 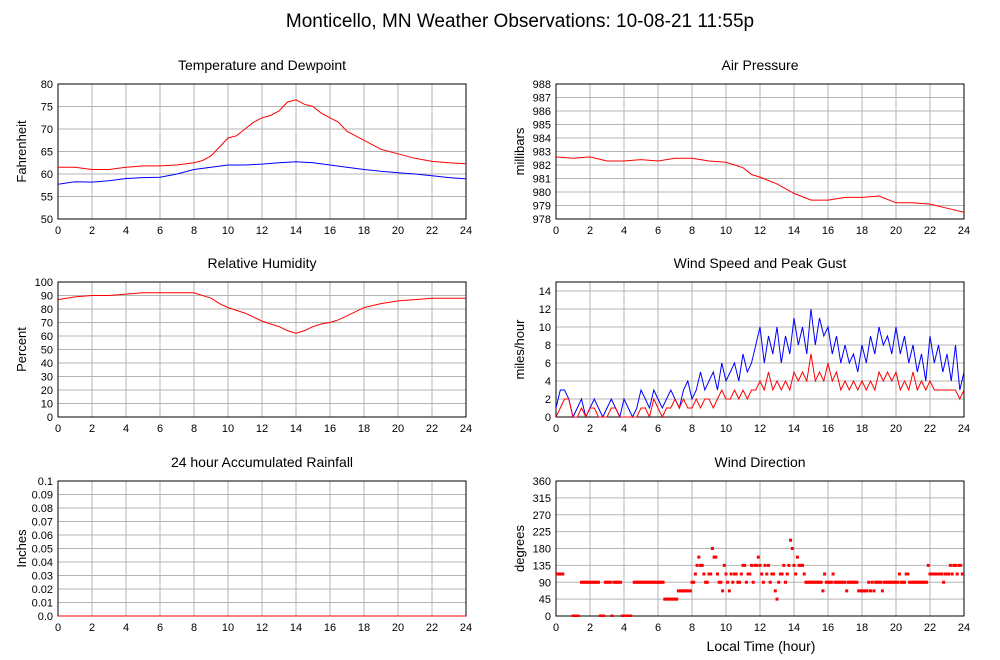 What do you see at coordinates (542, 566) in the screenshot?
I see `y-tick-label: 135` at bounding box center [542, 566].